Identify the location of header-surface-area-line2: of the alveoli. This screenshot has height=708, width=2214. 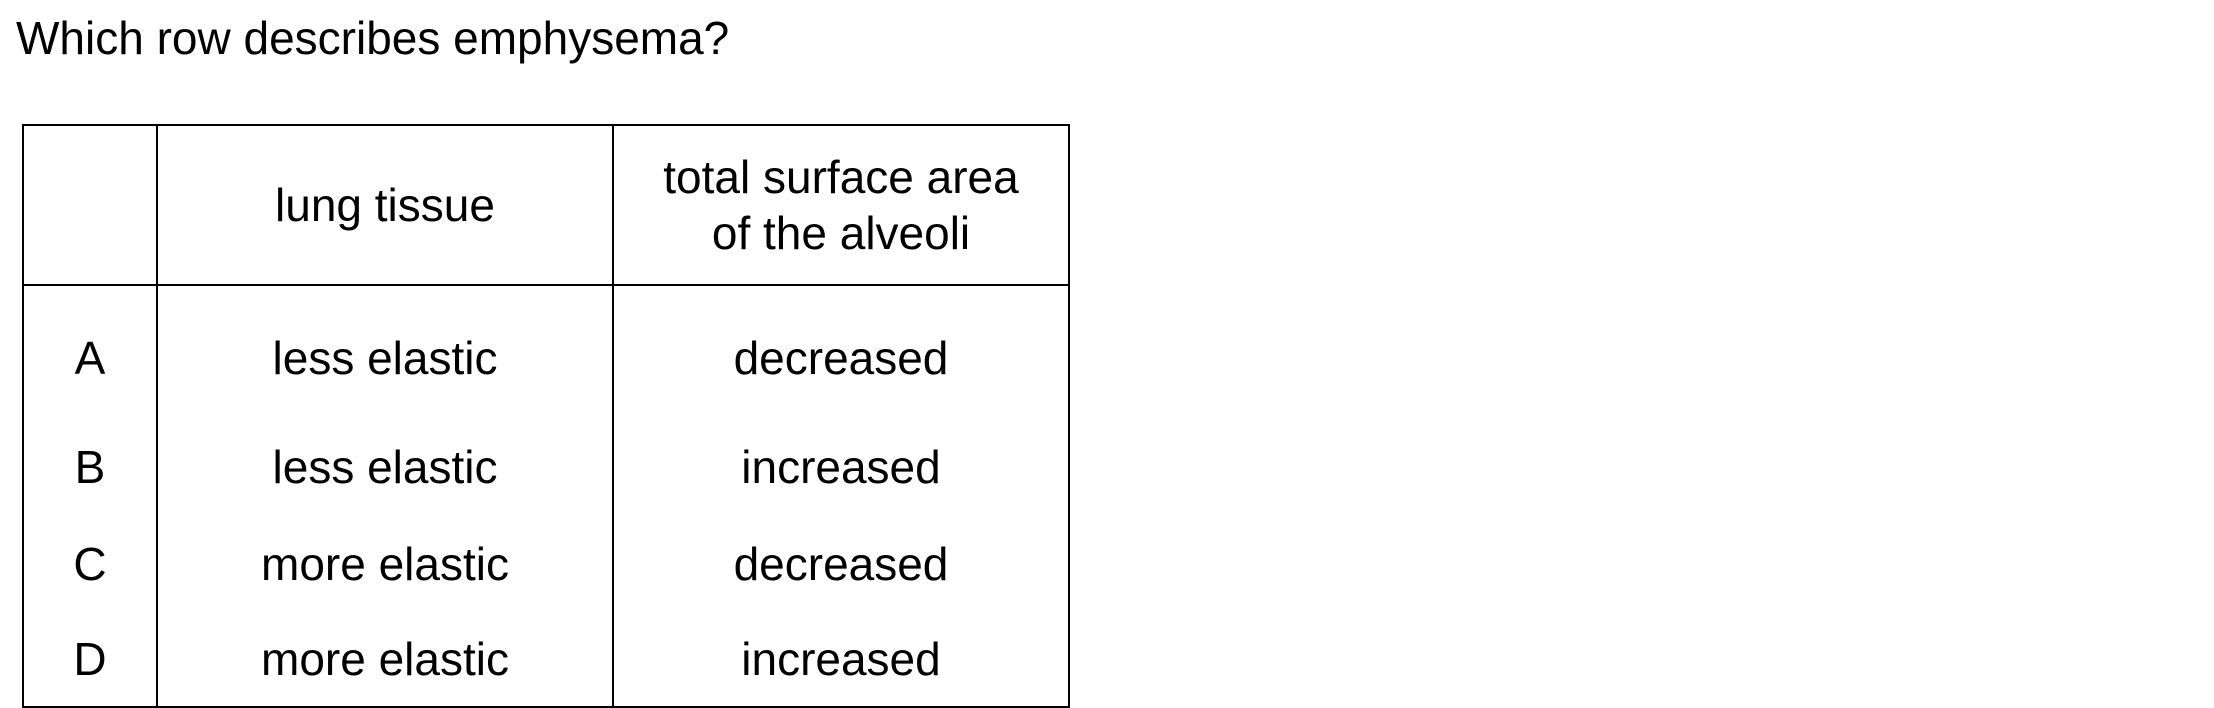
(841, 233).